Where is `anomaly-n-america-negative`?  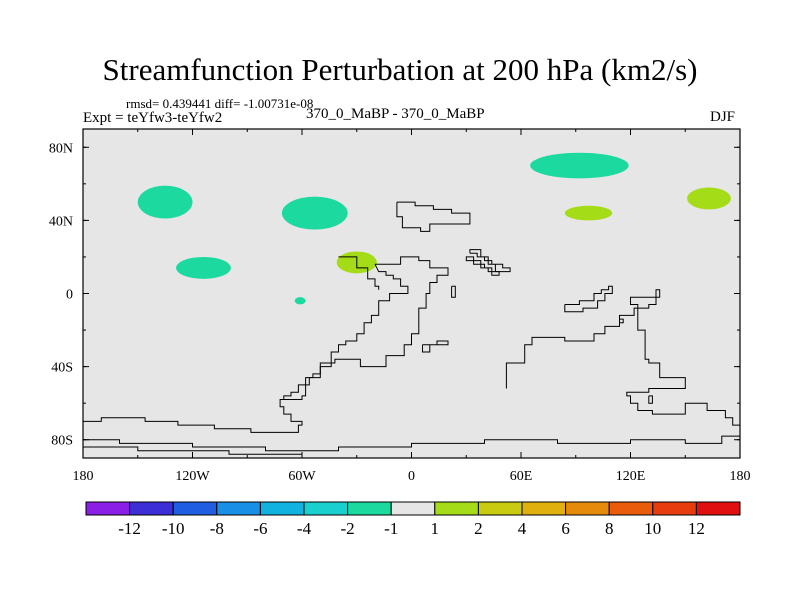 anomaly-n-america-negative is located at coordinates (314, 213).